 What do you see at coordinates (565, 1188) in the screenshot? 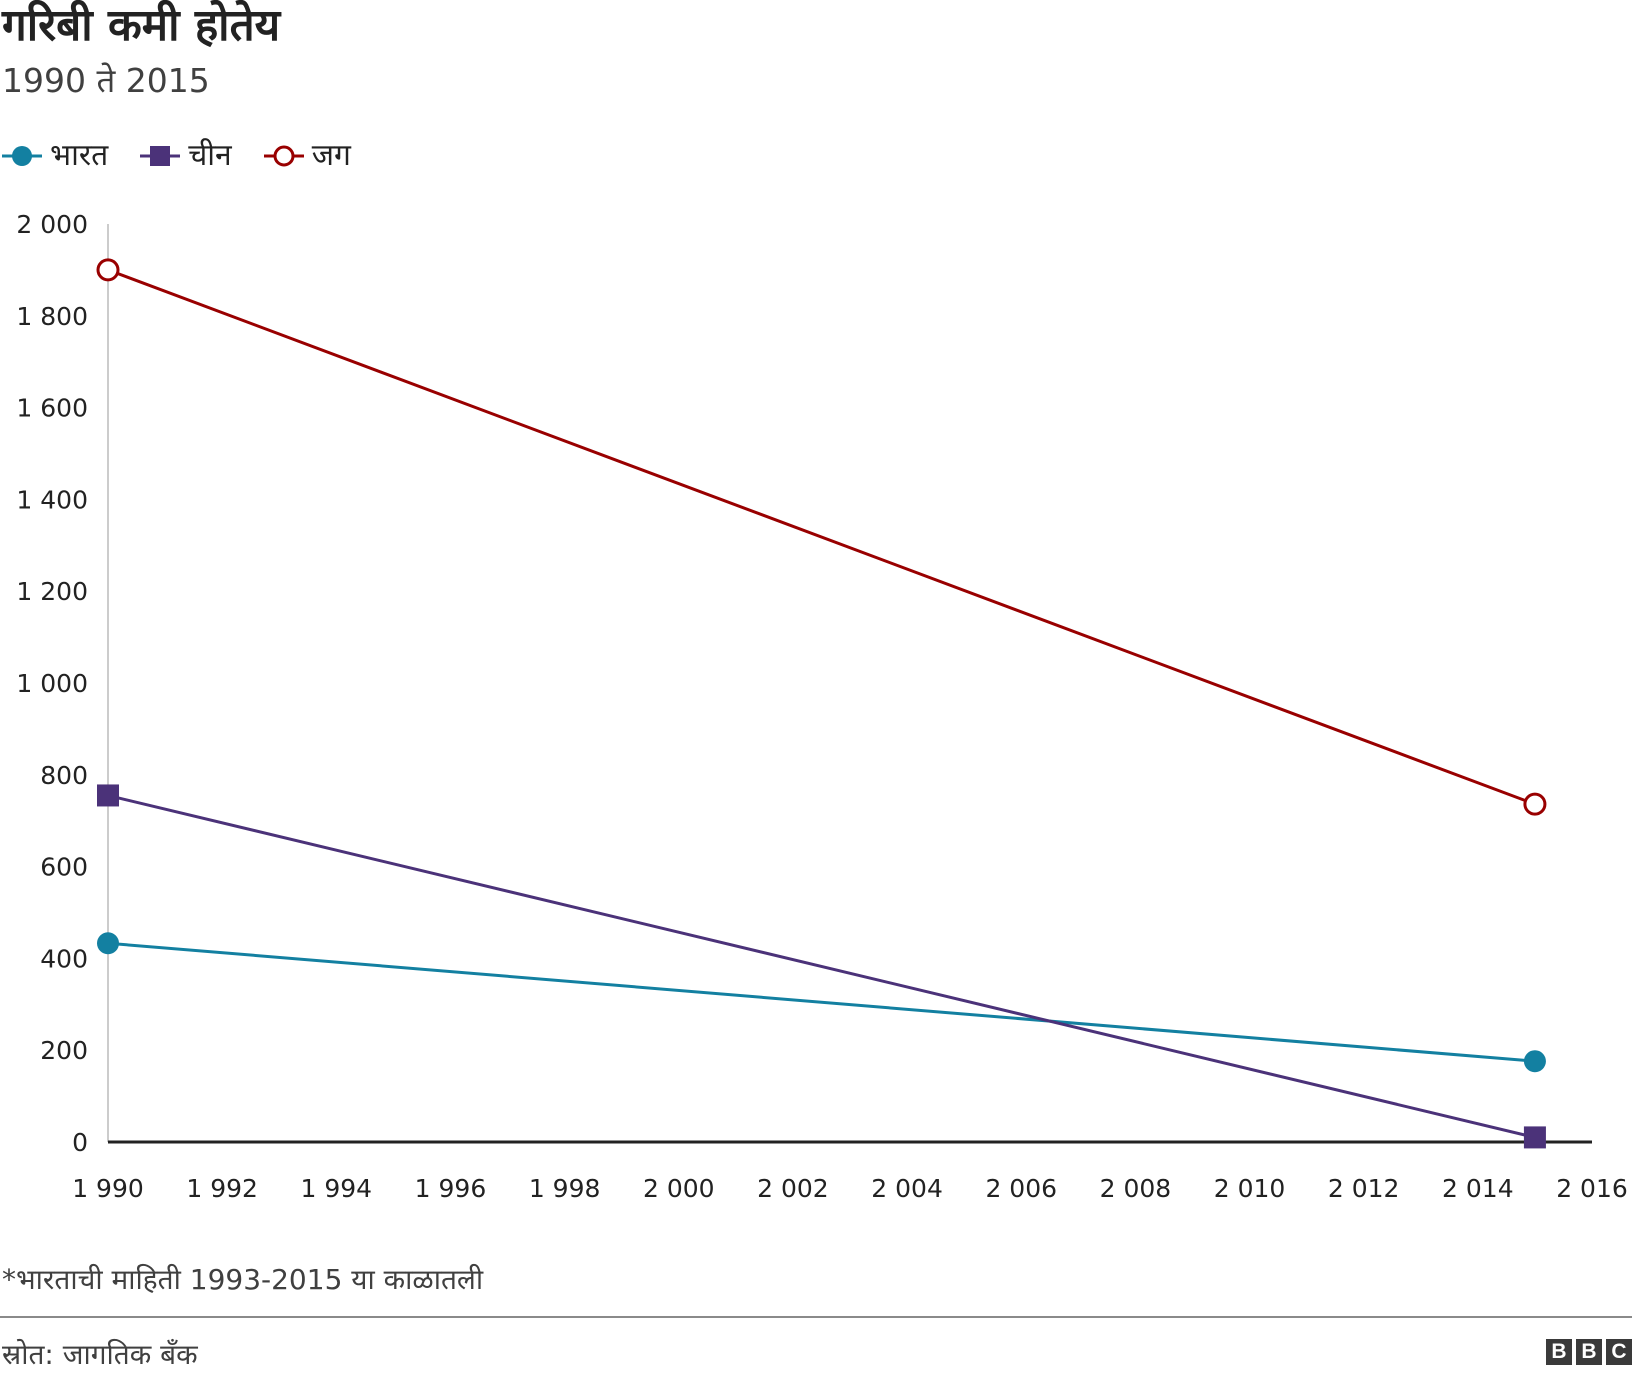
I see `x-tick-label: 1 998` at bounding box center [565, 1188].